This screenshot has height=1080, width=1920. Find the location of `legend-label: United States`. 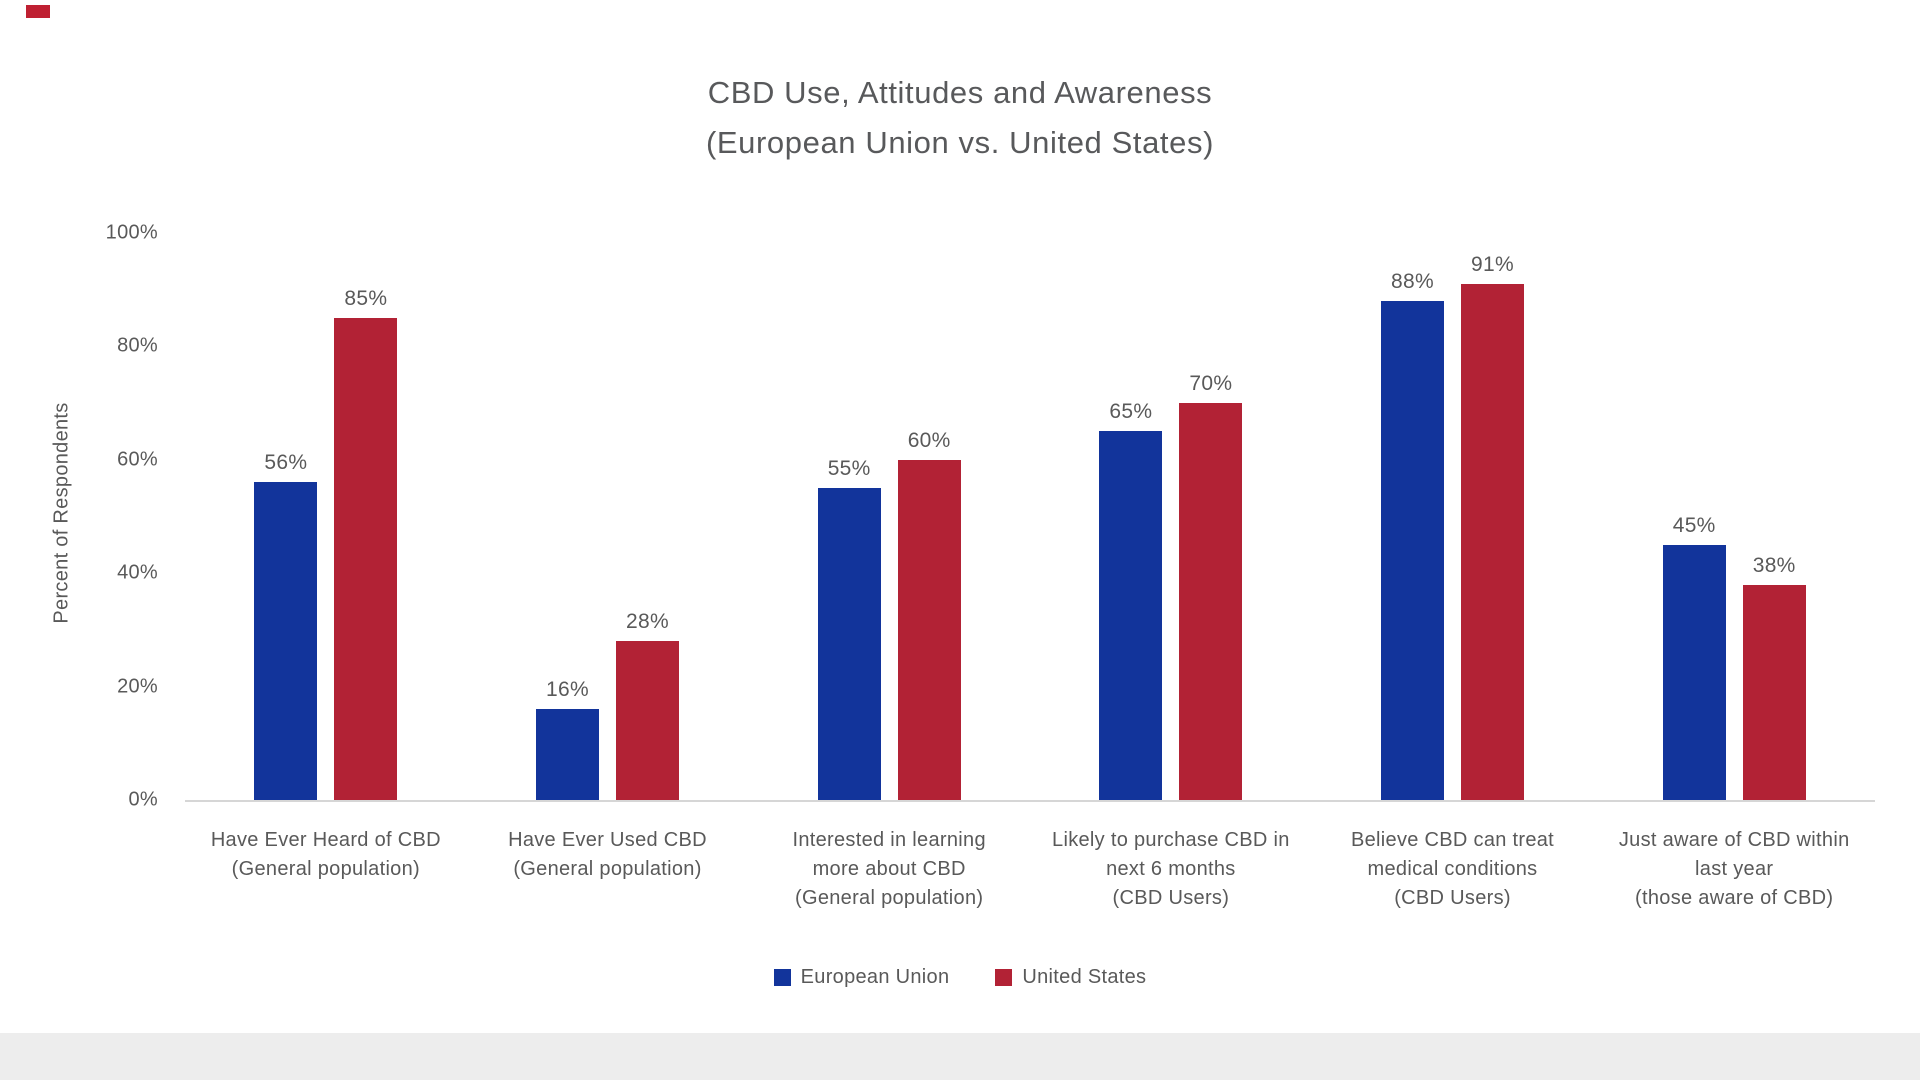

legend-label: United States is located at coordinates (1084, 977).